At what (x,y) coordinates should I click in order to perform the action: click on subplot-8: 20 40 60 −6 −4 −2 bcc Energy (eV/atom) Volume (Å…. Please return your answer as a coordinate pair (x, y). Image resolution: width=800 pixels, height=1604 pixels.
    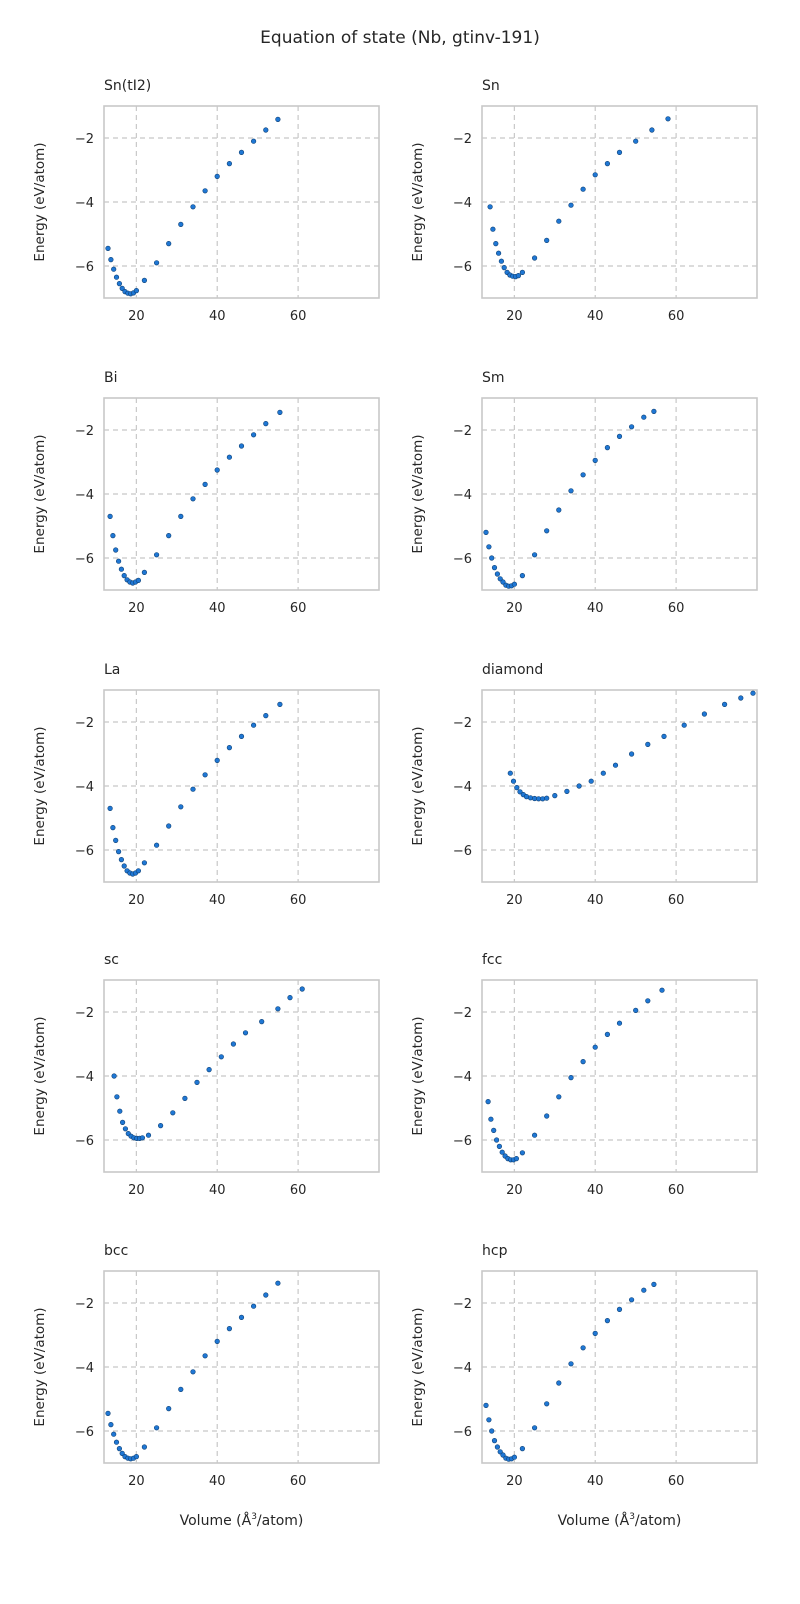
    Looking at the image, I should click on (206, 1386).